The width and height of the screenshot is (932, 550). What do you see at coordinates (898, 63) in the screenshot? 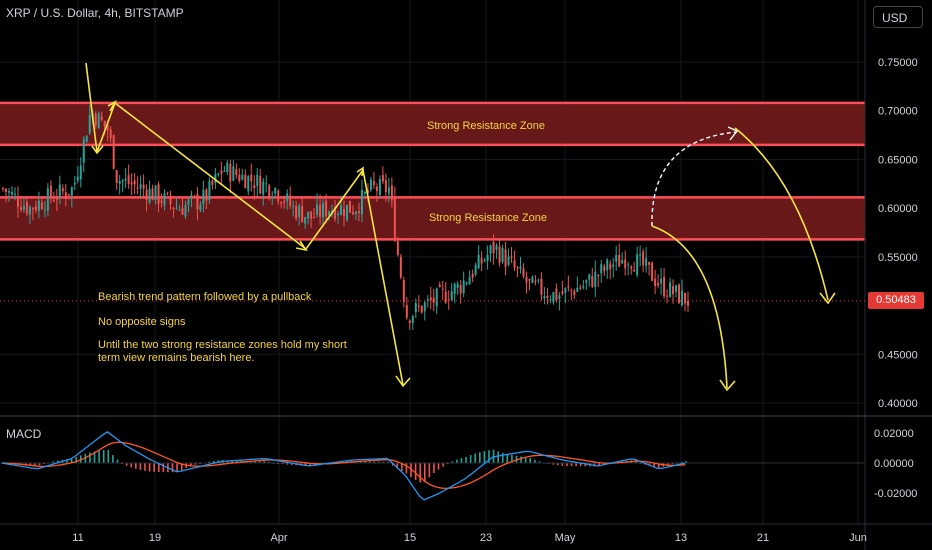
I see `y-tick-label: 0.75000` at bounding box center [898, 63].